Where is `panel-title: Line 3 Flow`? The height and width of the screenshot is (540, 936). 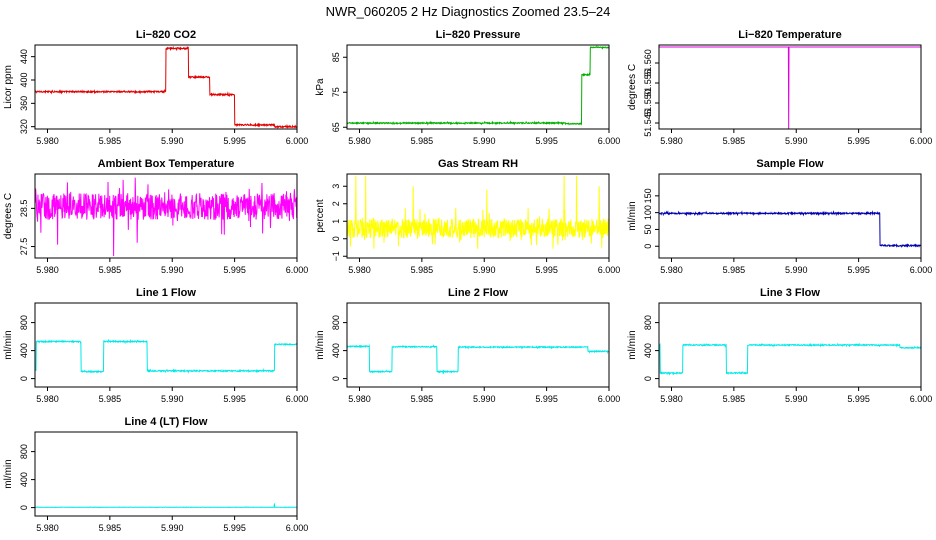 panel-title: Line 3 Flow is located at coordinates (790, 293).